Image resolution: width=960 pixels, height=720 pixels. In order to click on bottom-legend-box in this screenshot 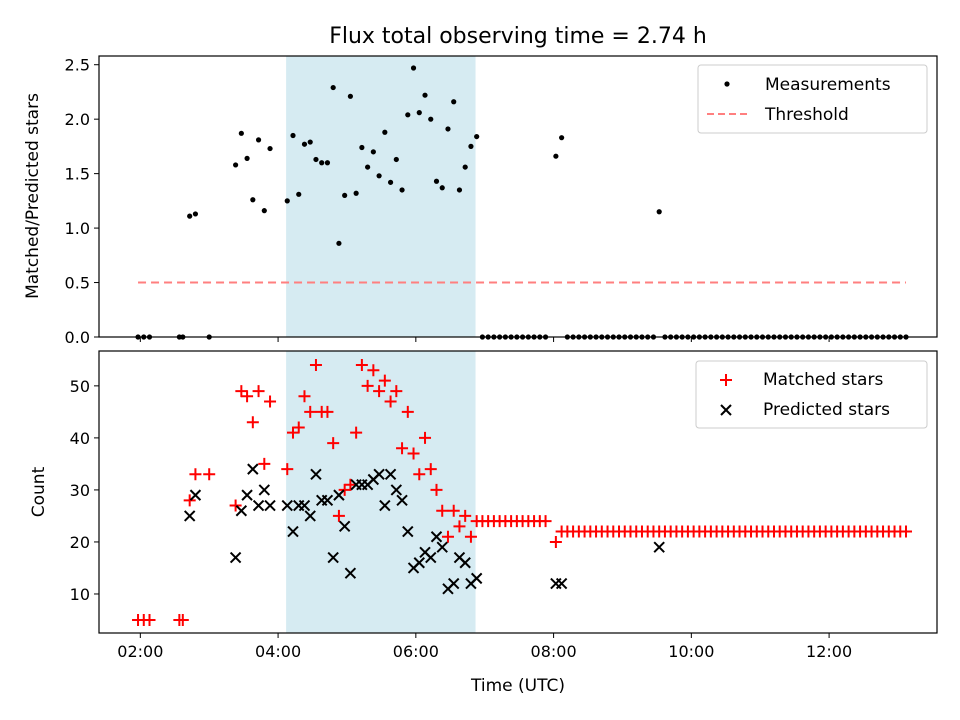, I will do `click(811, 394)`.